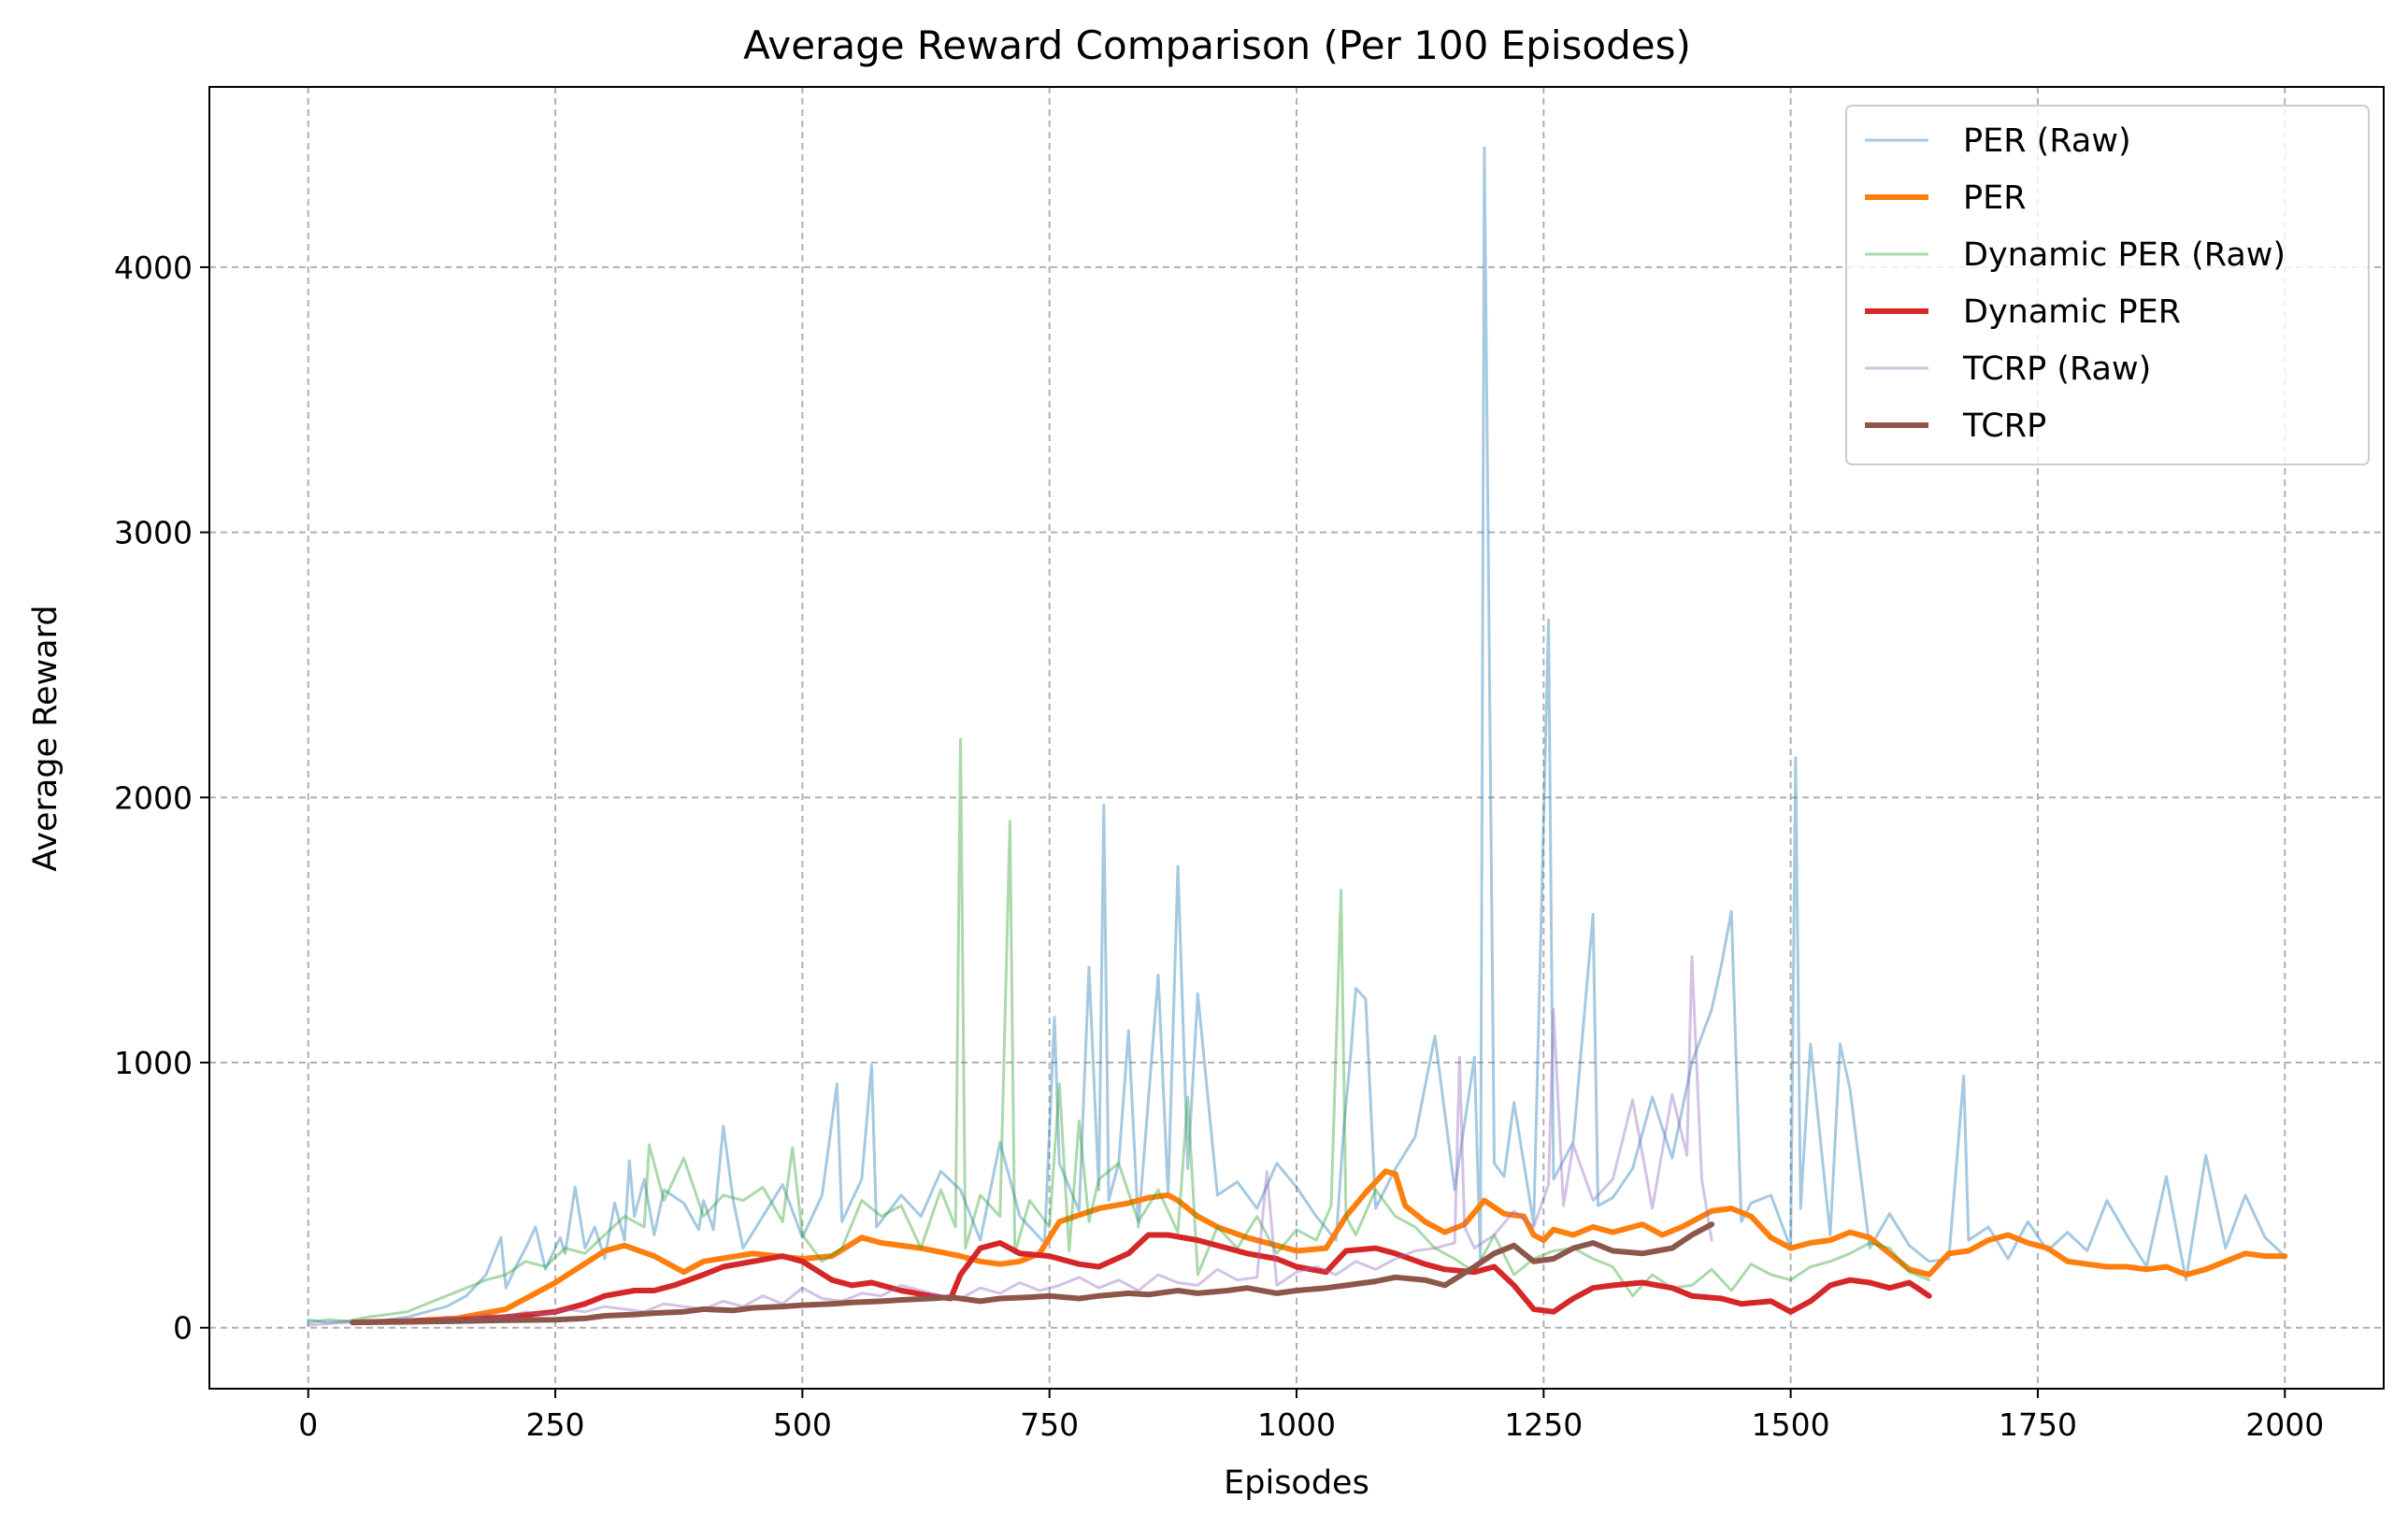 This screenshot has width=2408, height=1527. Describe the element at coordinates (183, 1328) in the screenshot. I see `y-tick-label: 0` at that location.